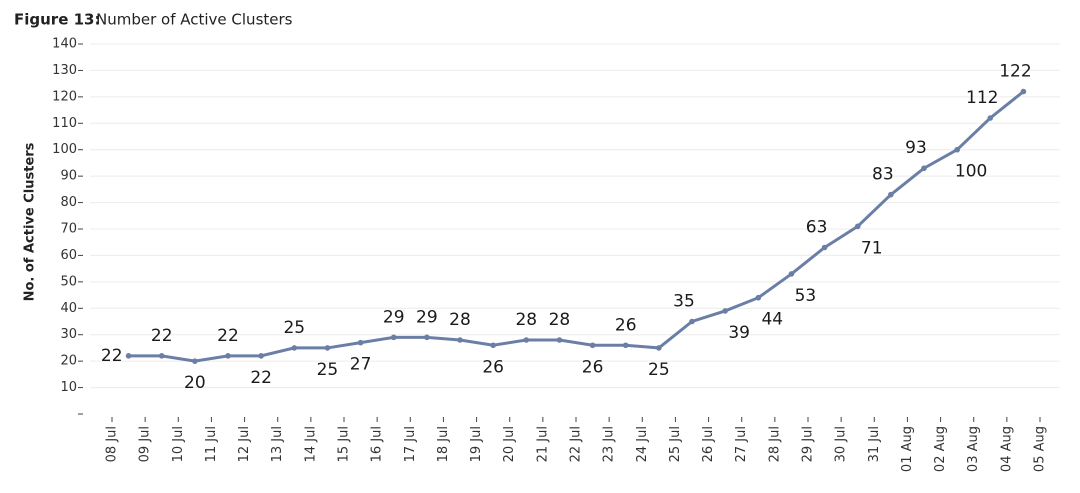  Describe the element at coordinates (195, 383) in the screenshot. I see `data-label: 20` at that location.